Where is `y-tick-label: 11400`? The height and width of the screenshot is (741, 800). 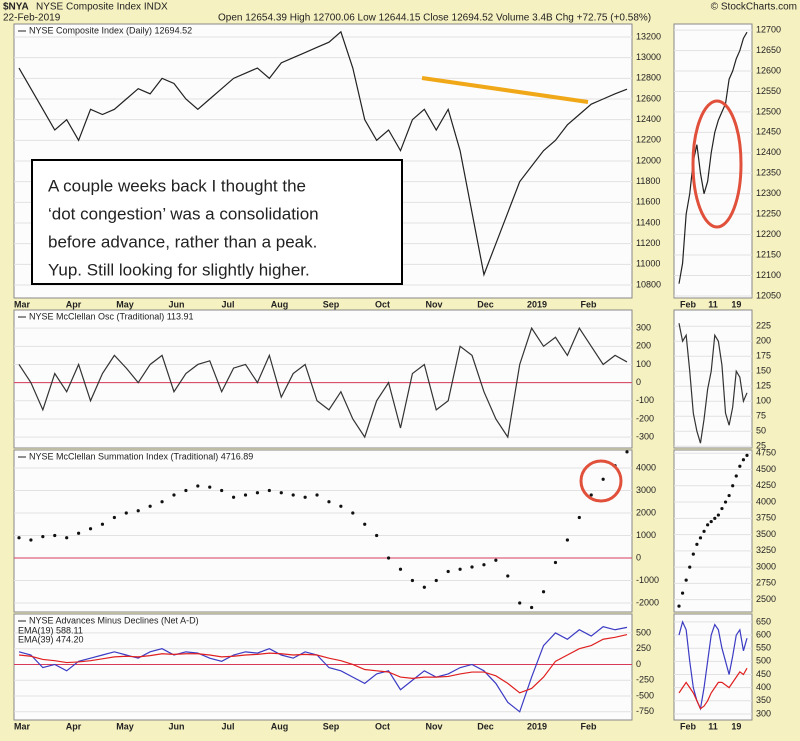 y-tick-label: 11400 is located at coordinates (648, 222).